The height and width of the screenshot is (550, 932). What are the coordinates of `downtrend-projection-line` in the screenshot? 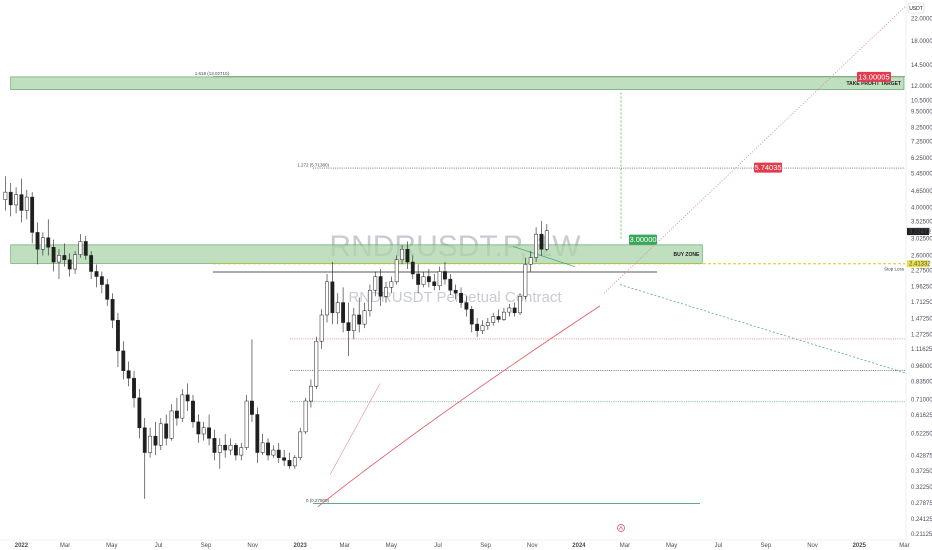 It's located at (763, 329).